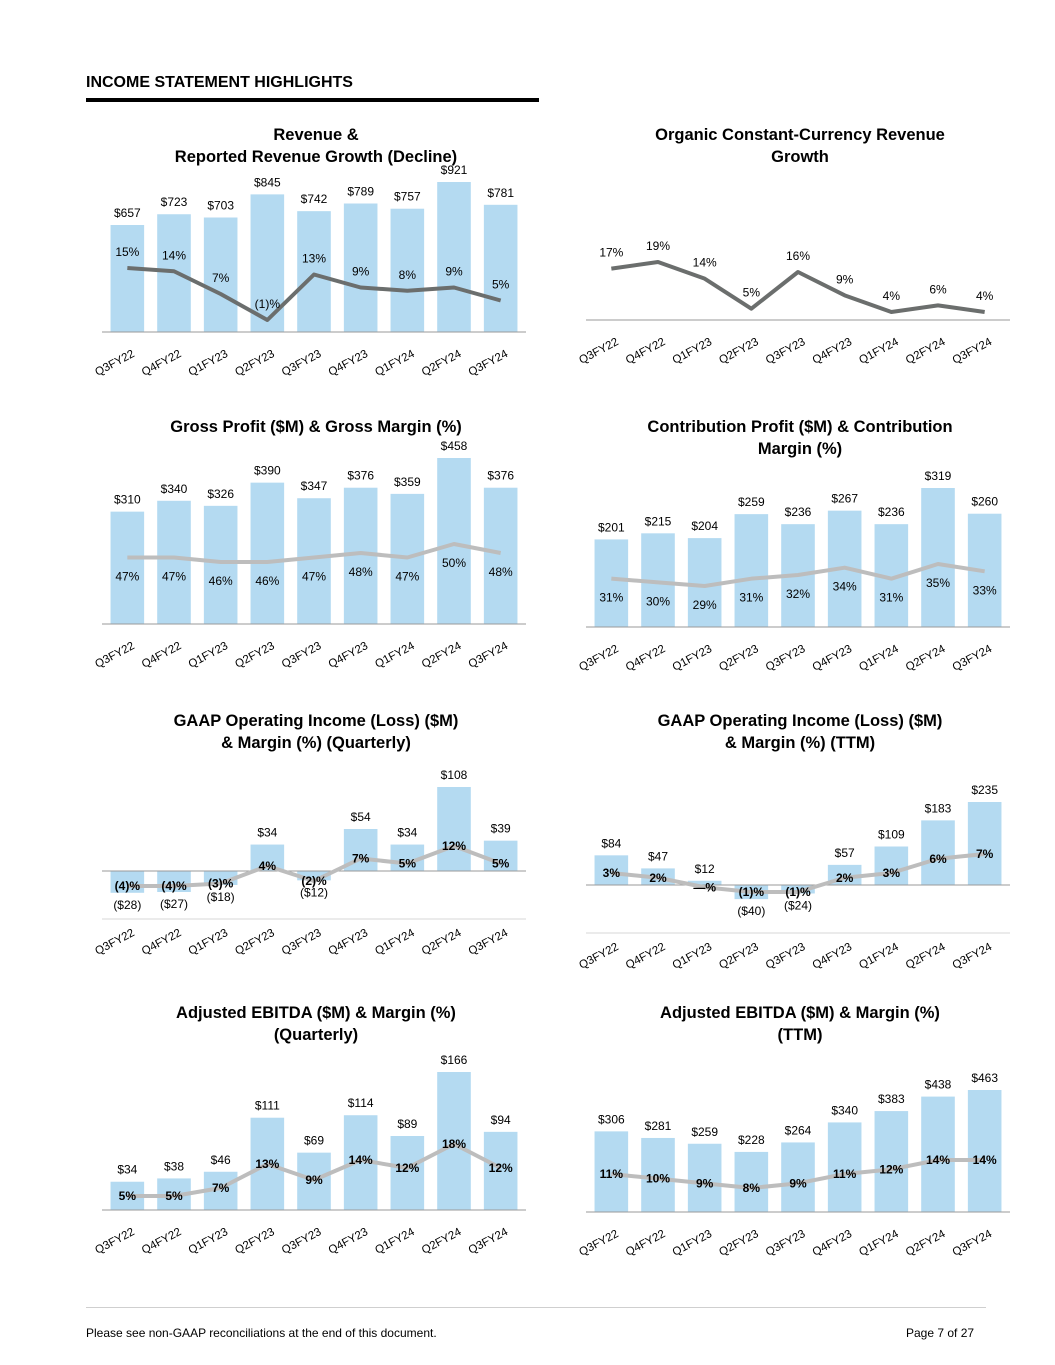 This screenshot has height=1365, width=1055. I want to click on bar-value-label: $383, so click(891, 1099).